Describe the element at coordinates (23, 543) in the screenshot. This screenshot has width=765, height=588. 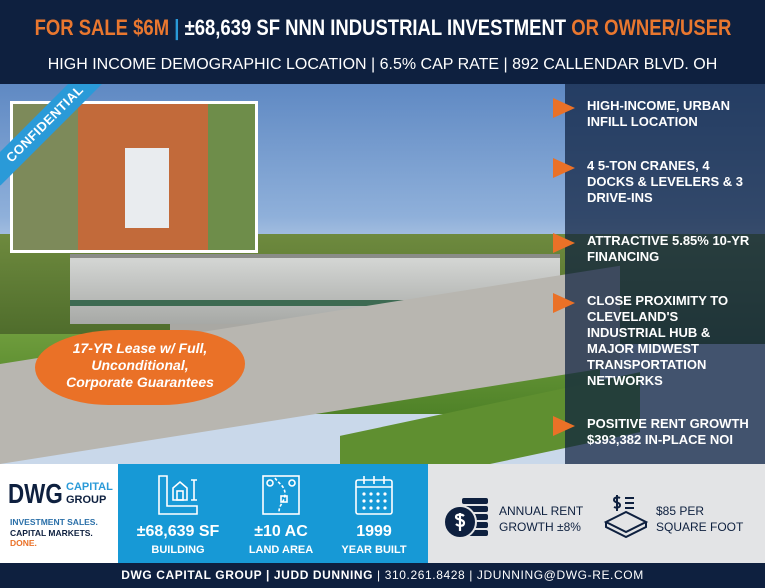
I see `tagline-3: DONE.` at that location.